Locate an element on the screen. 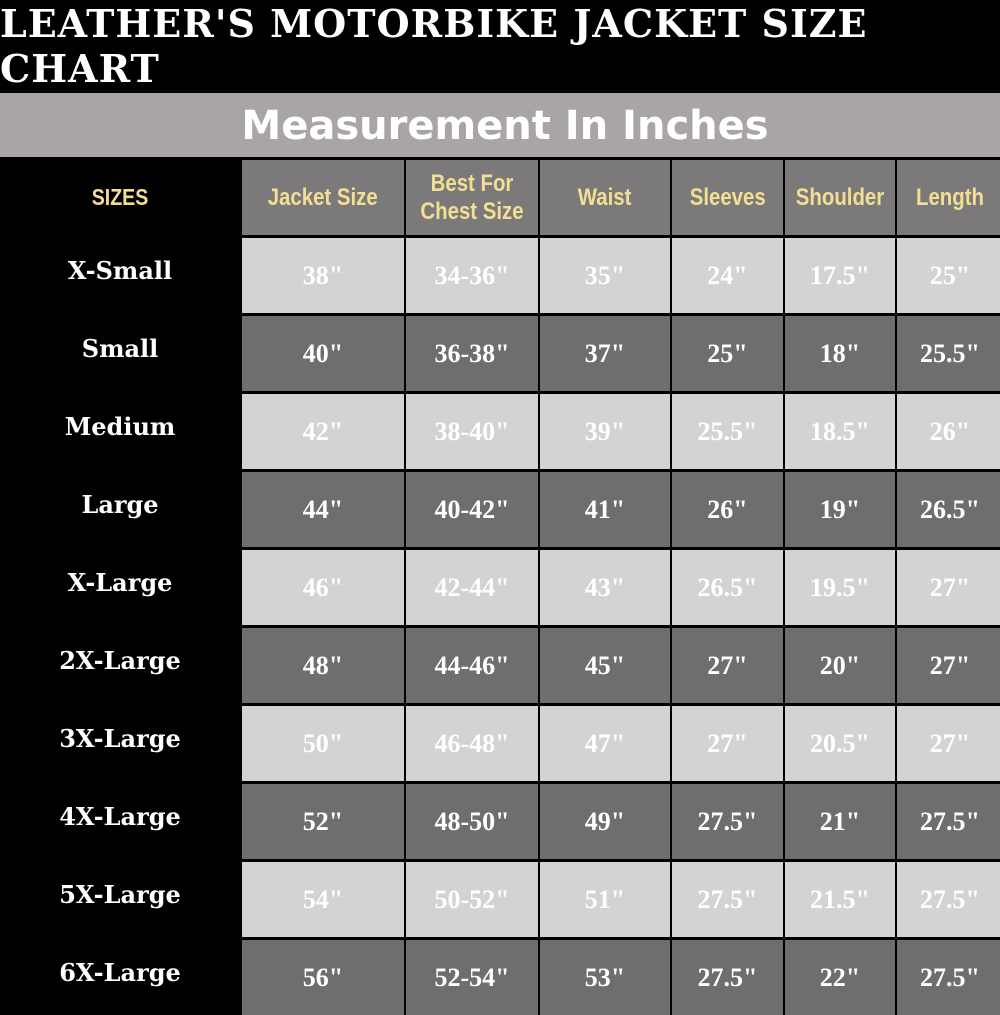  column-header: Best For Chest Size is located at coordinates (472, 197).